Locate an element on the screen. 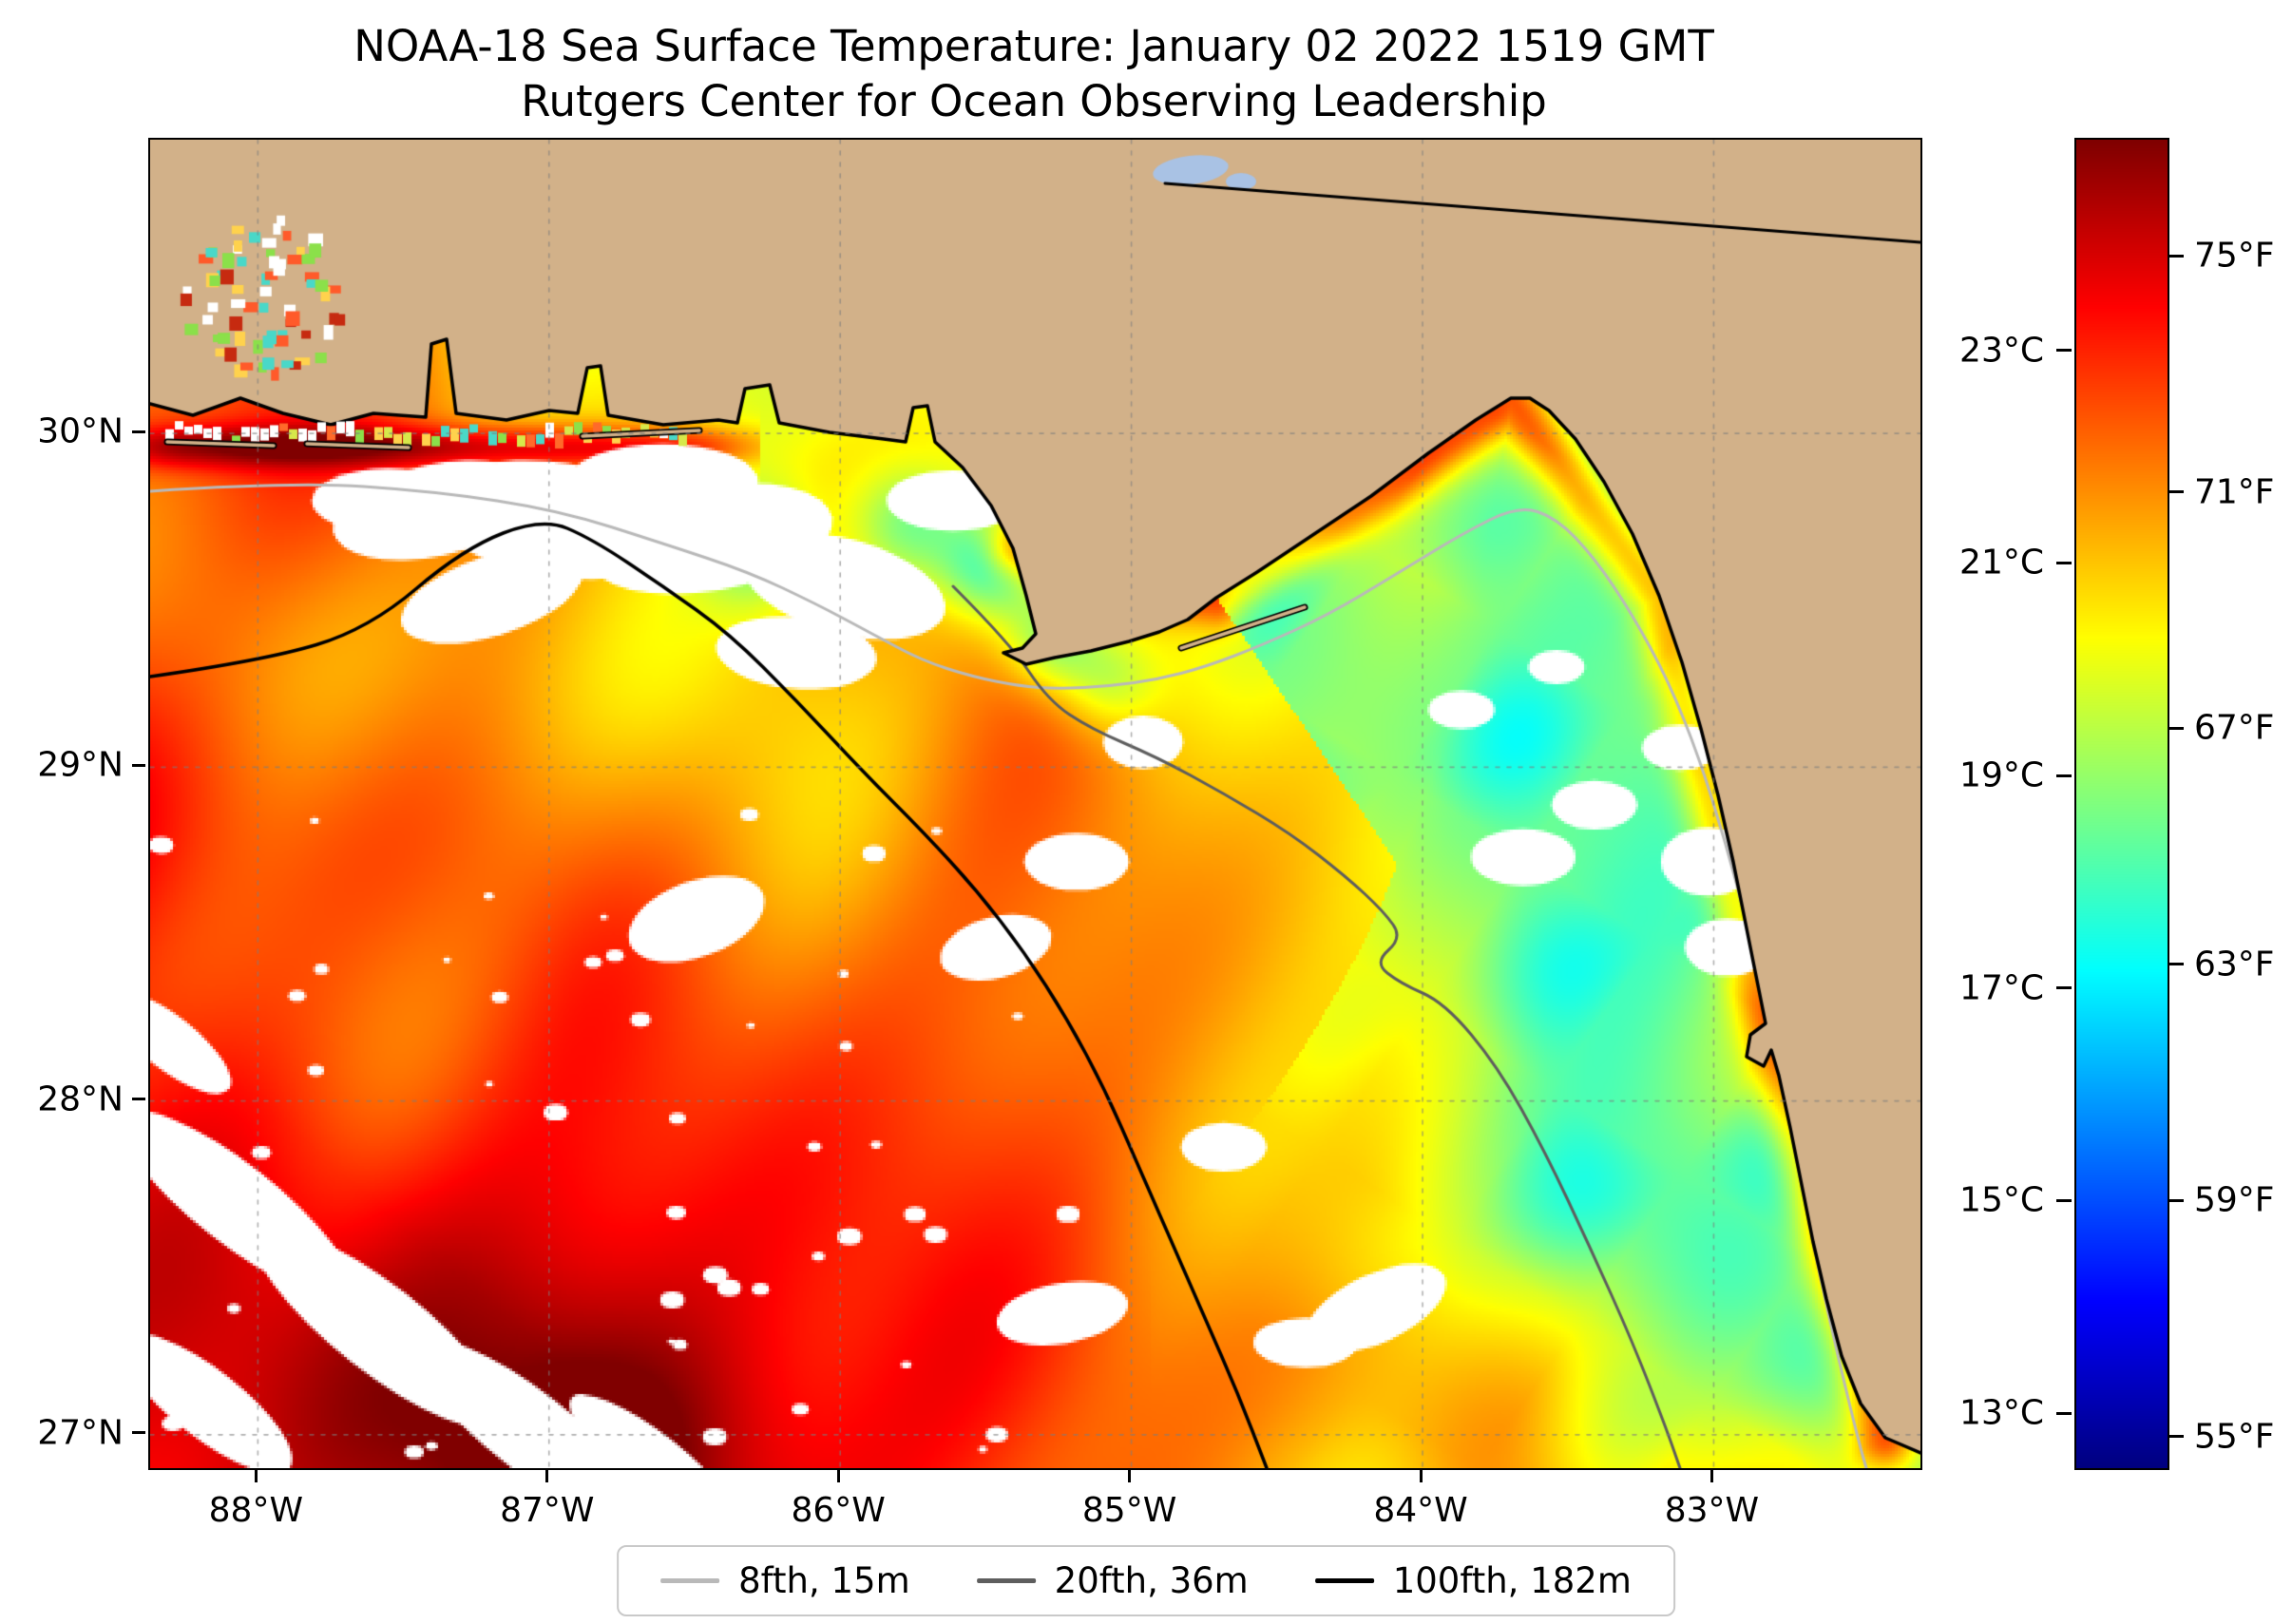 Image resolution: width=2292 pixels, height=1624 pixels. x-tick-label: 85°W is located at coordinates (1129, 1510).